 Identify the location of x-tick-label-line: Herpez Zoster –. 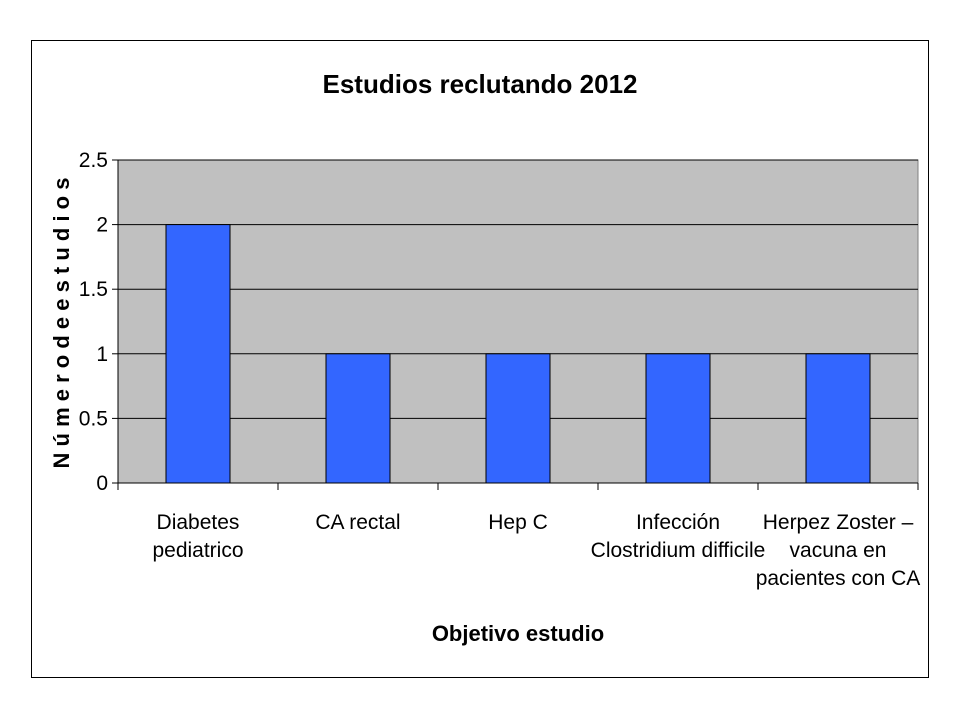
(838, 522).